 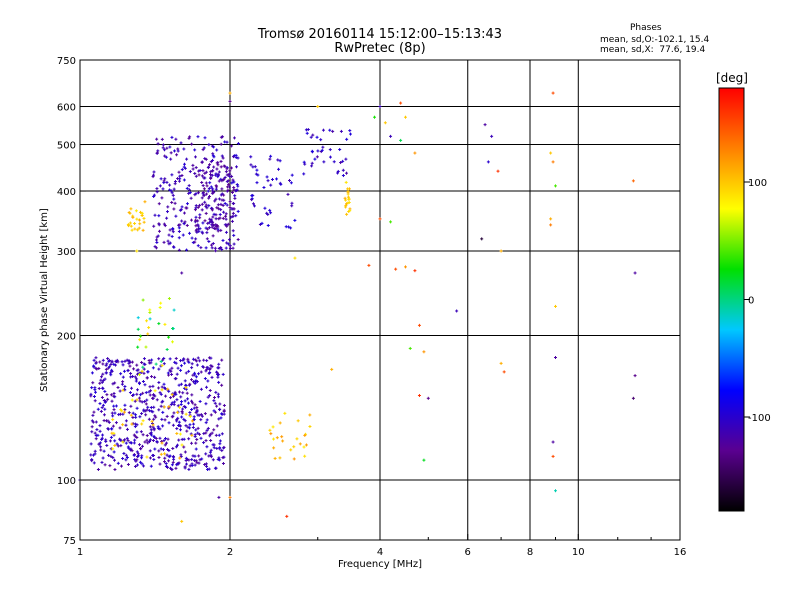 I want to click on y-tick-label: 75, so click(x=69, y=541).